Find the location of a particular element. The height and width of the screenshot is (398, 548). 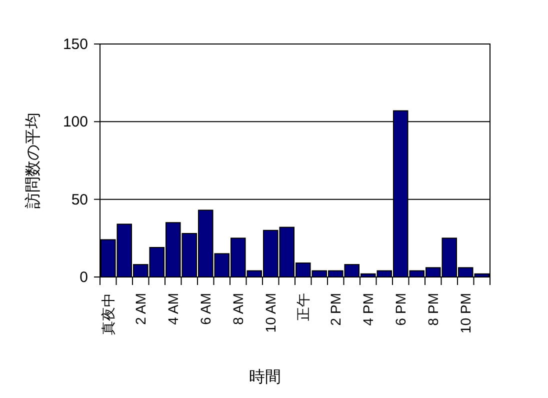

x-tick-label: 8 AM is located at coordinates (238, 309).